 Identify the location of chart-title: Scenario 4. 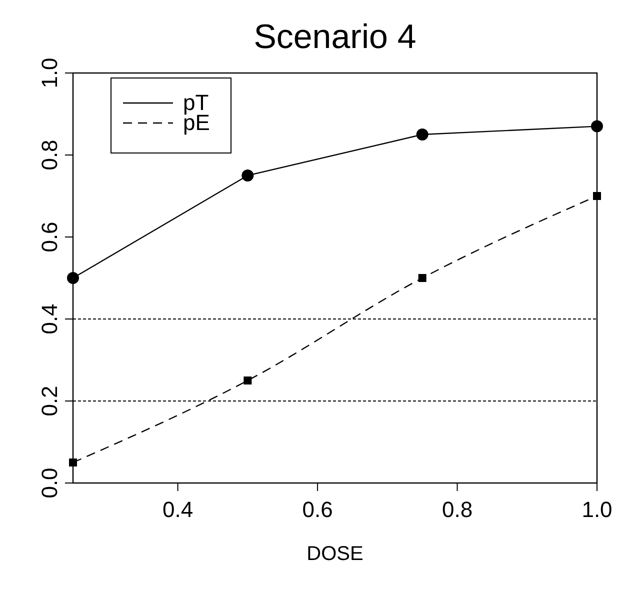
(335, 37).